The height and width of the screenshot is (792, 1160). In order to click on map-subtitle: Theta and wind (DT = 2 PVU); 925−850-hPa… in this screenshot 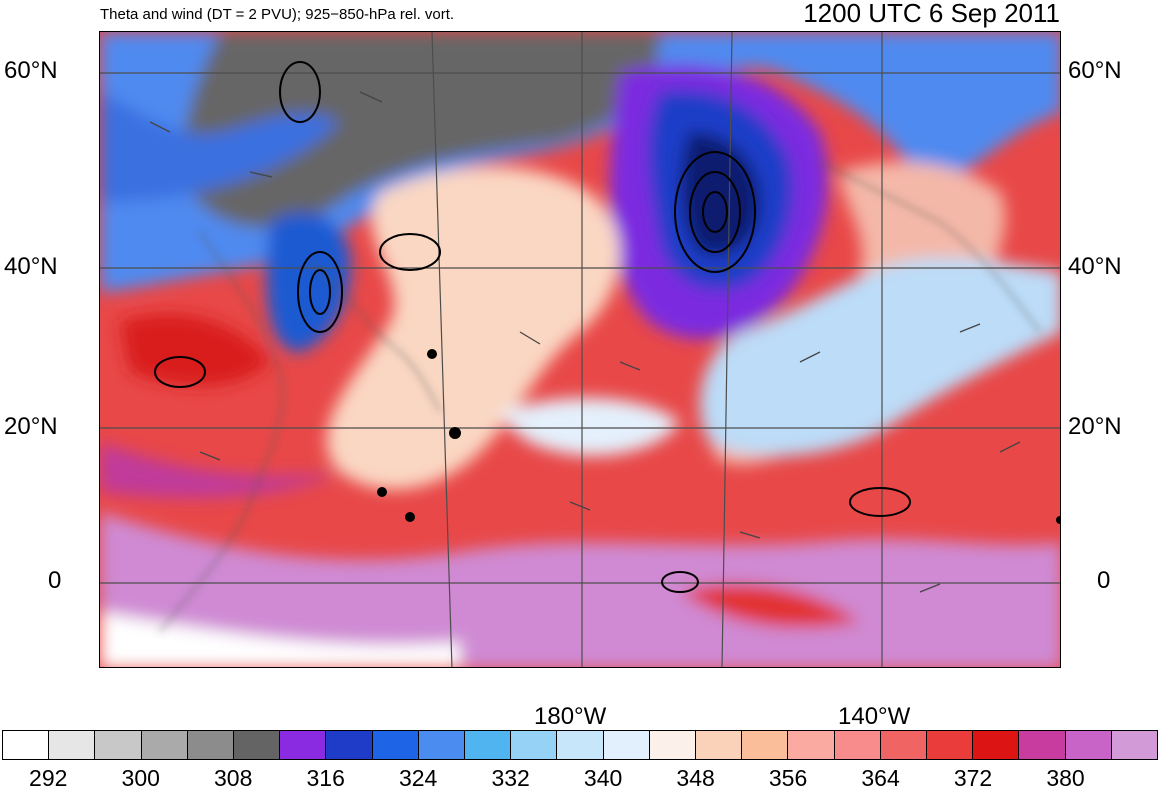, I will do `click(277, 14)`.